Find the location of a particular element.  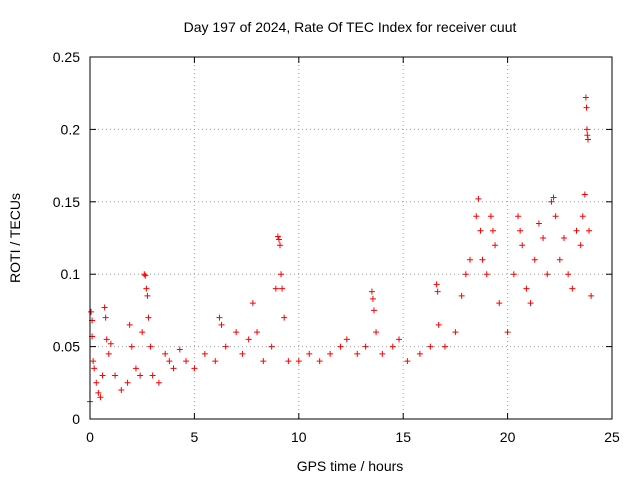

x-tick-label: 5 is located at coordinates (195, 437).